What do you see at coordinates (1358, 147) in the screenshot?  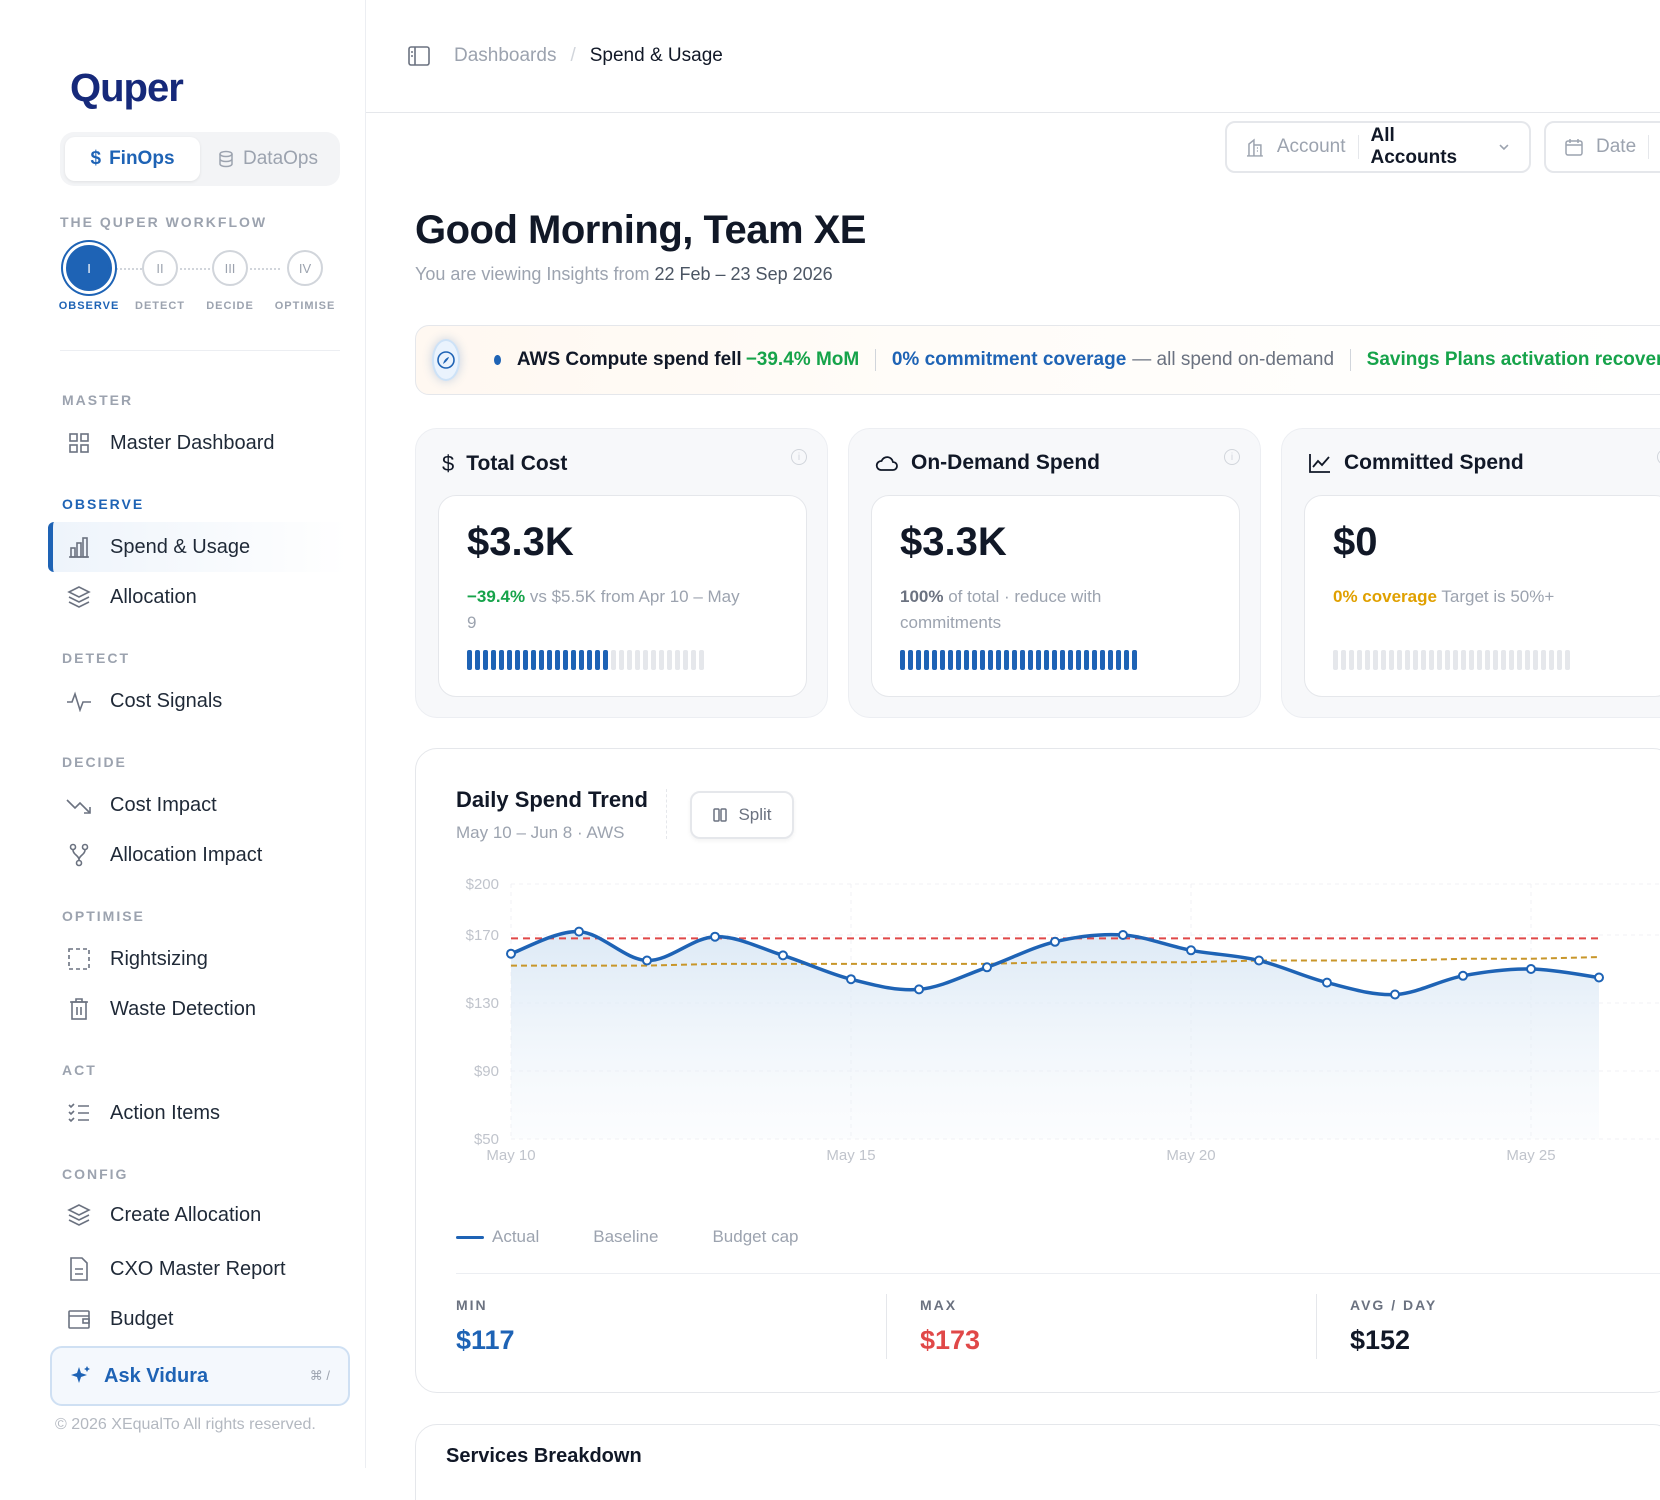 I see `filter-divider` at bounding box center [1358, 147].